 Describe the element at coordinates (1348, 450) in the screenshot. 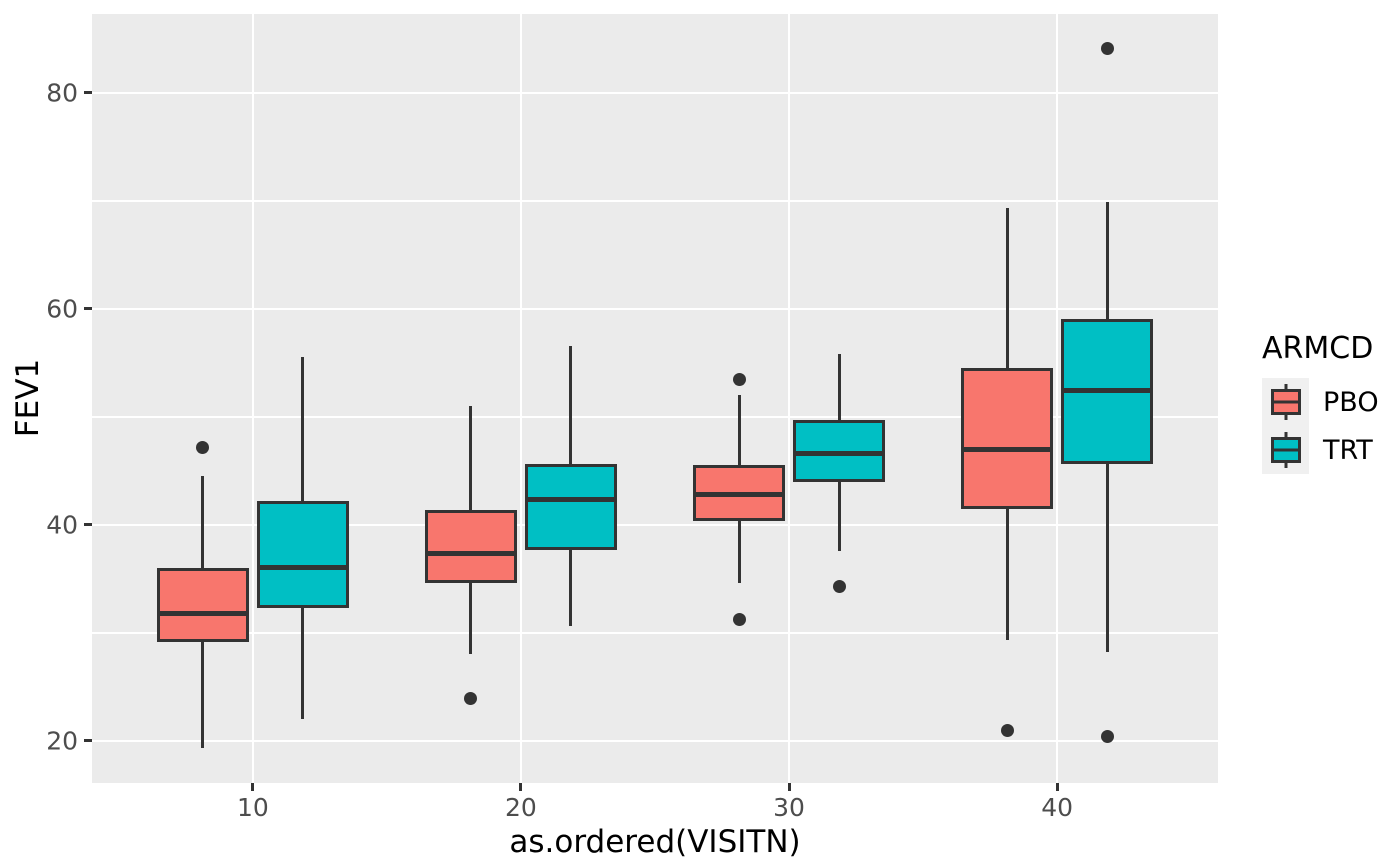

I see `legend-label-trt: TRT` at that location.